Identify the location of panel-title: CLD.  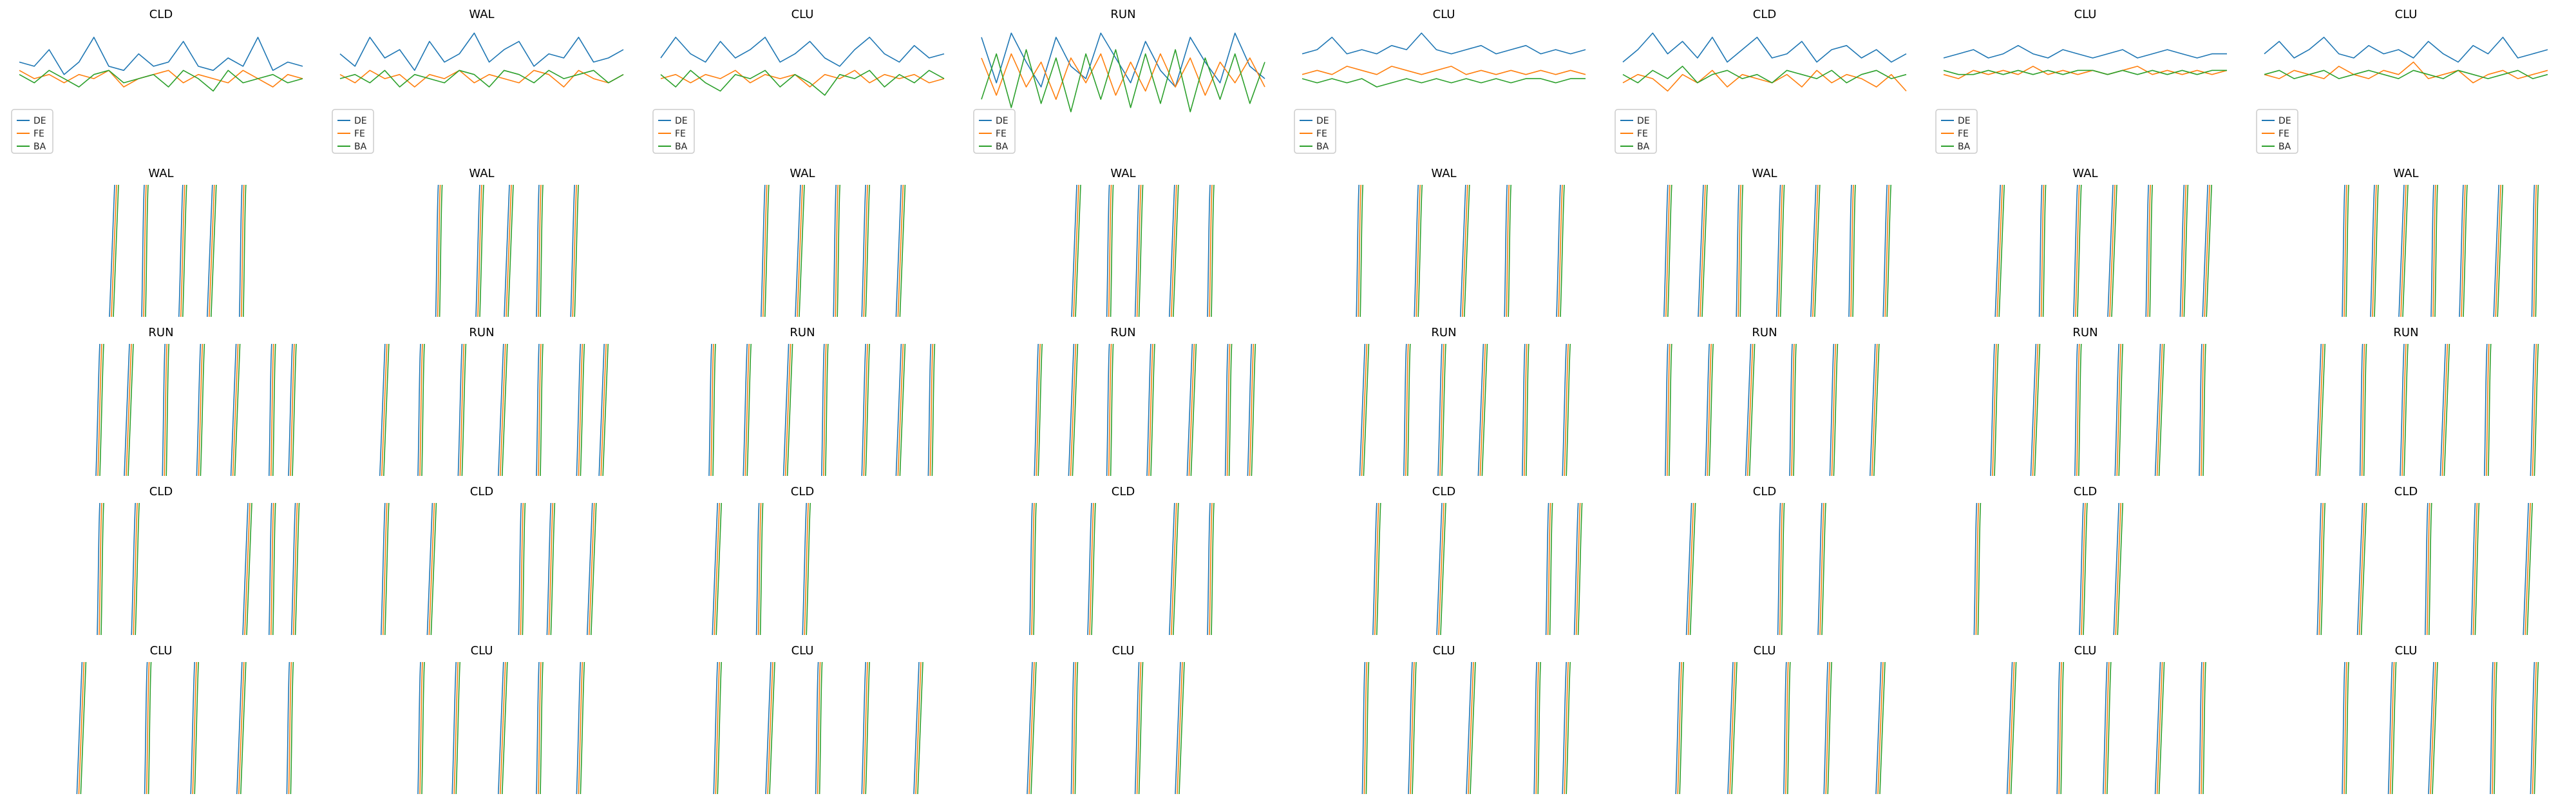
(1764, 492).